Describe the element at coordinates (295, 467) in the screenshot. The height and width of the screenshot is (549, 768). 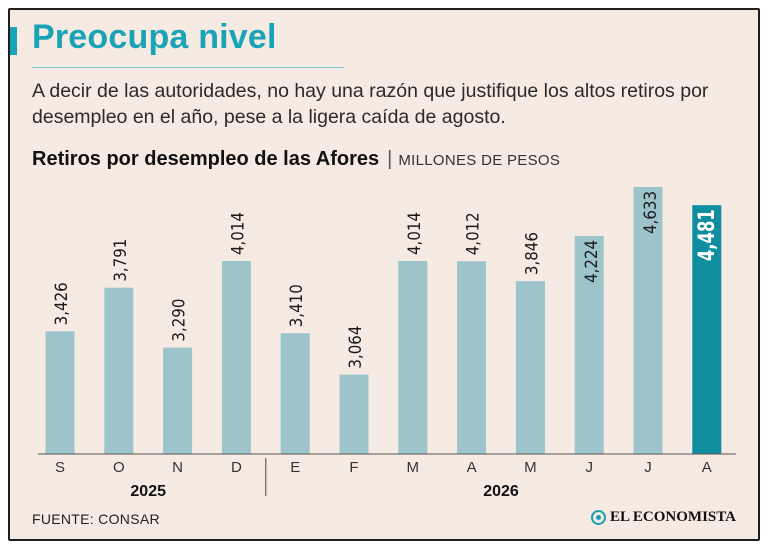
I see `x-tick-label: E` at that location.